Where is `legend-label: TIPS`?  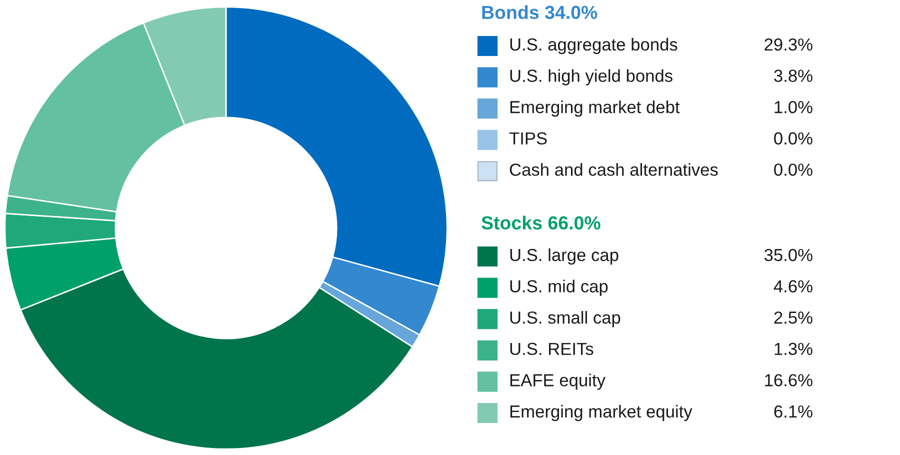
legend-label: TIPS is located at coordinates (528, 138).